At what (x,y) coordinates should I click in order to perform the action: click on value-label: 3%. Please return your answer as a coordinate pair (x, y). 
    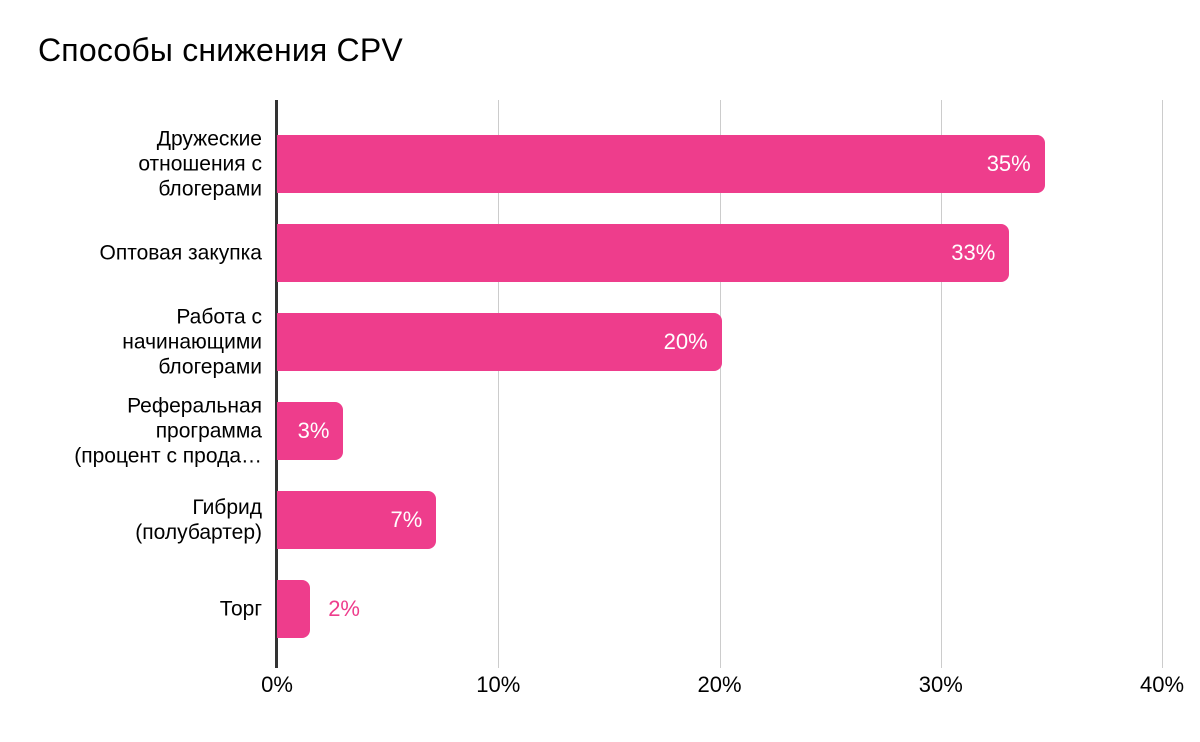
    Looking at the image, I should click on (313, 430).